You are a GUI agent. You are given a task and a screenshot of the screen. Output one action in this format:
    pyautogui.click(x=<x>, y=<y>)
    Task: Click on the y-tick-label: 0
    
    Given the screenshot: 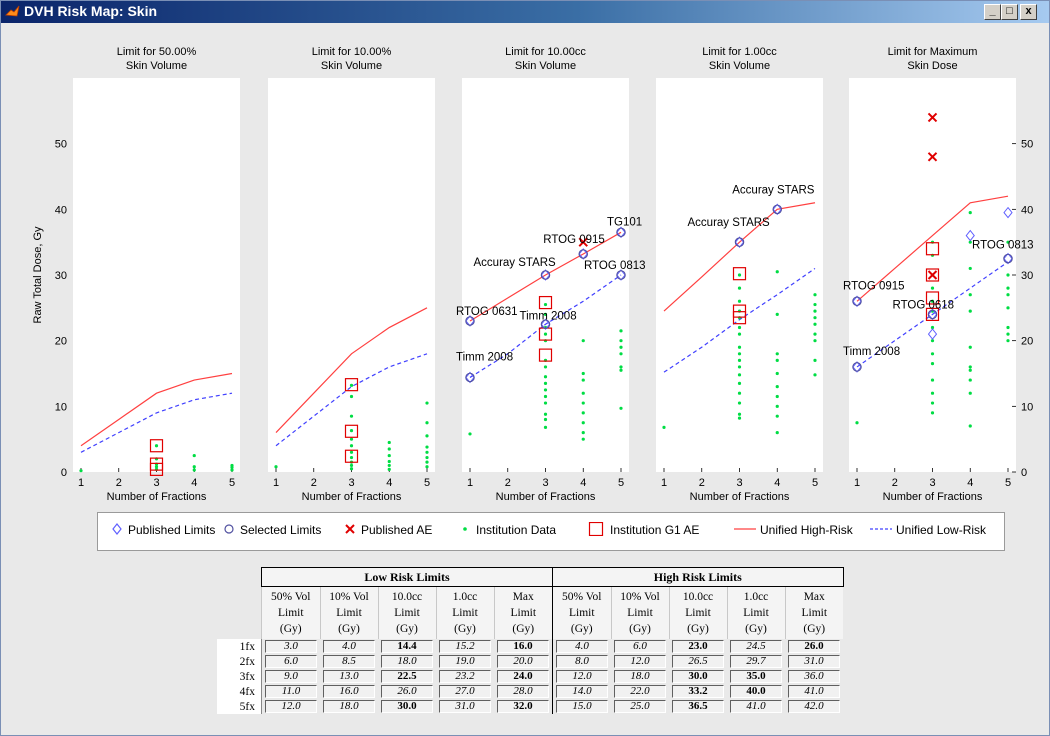 What is the action you would take?
    pyautogui.click(x=1024, y=473)
    